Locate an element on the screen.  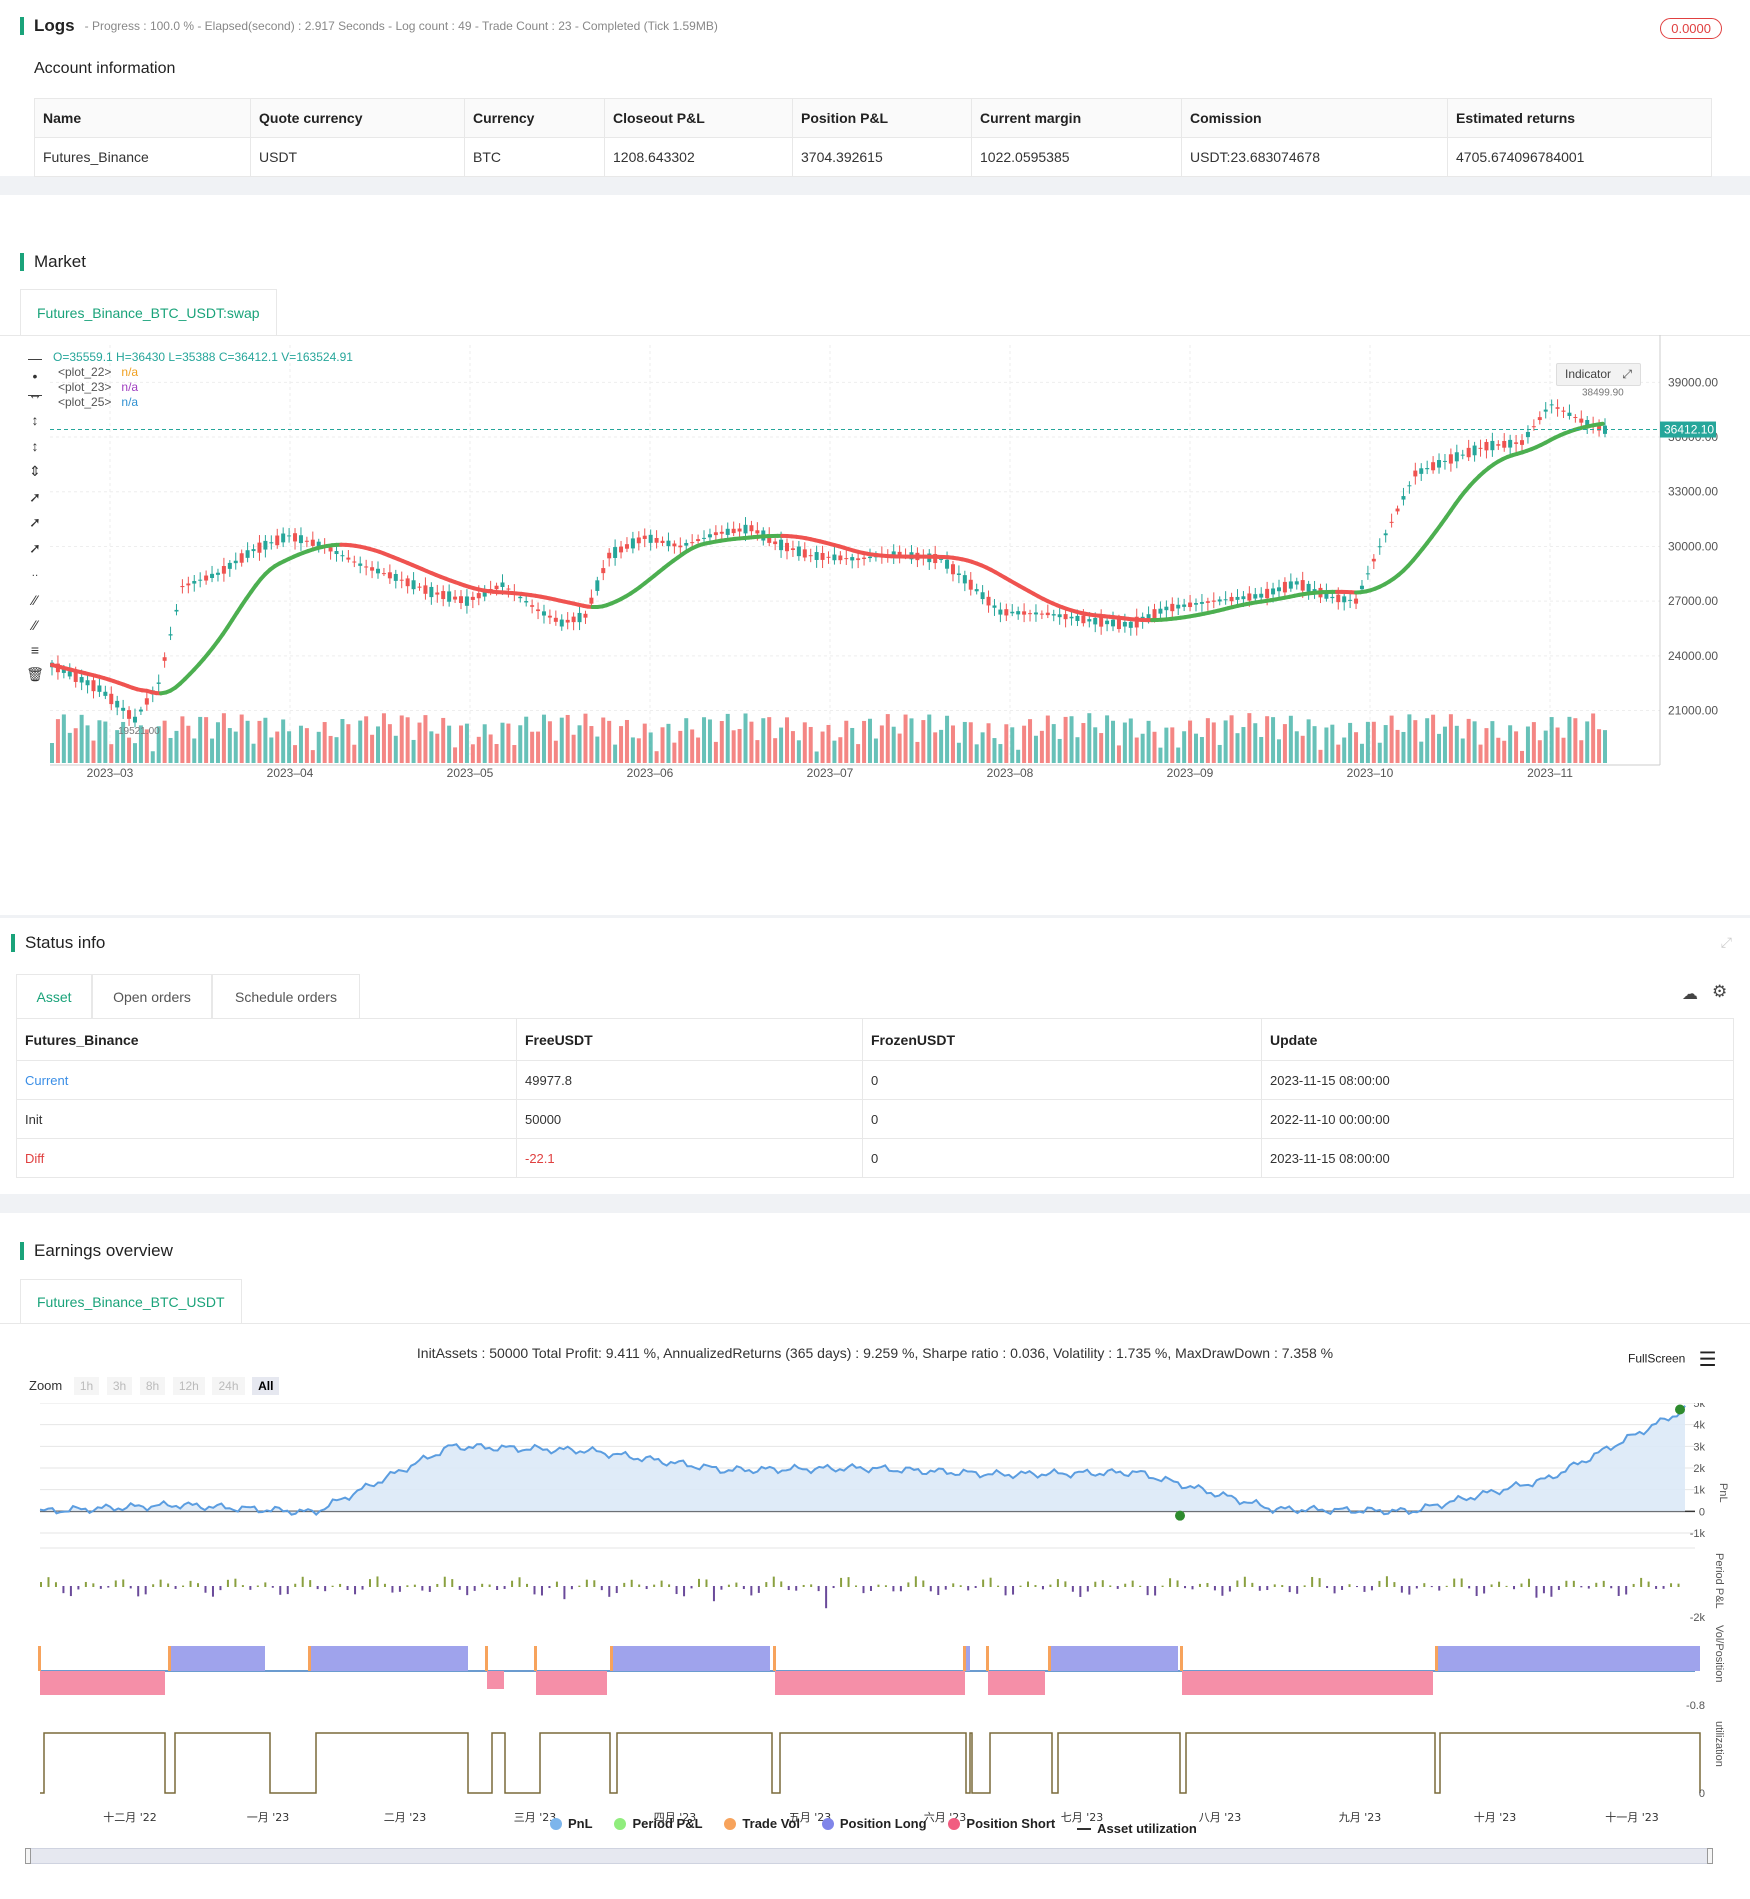
zoom-3h: 3h is located at coordinates (119, 1386).